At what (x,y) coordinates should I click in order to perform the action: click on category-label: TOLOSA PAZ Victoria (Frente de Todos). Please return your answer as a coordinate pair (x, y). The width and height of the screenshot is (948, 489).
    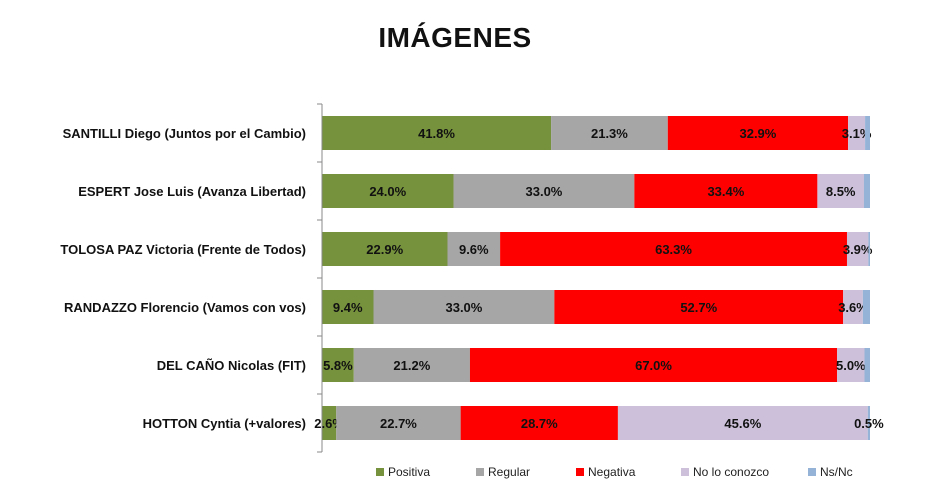
    Looking at the image, I should click on (183, 249).